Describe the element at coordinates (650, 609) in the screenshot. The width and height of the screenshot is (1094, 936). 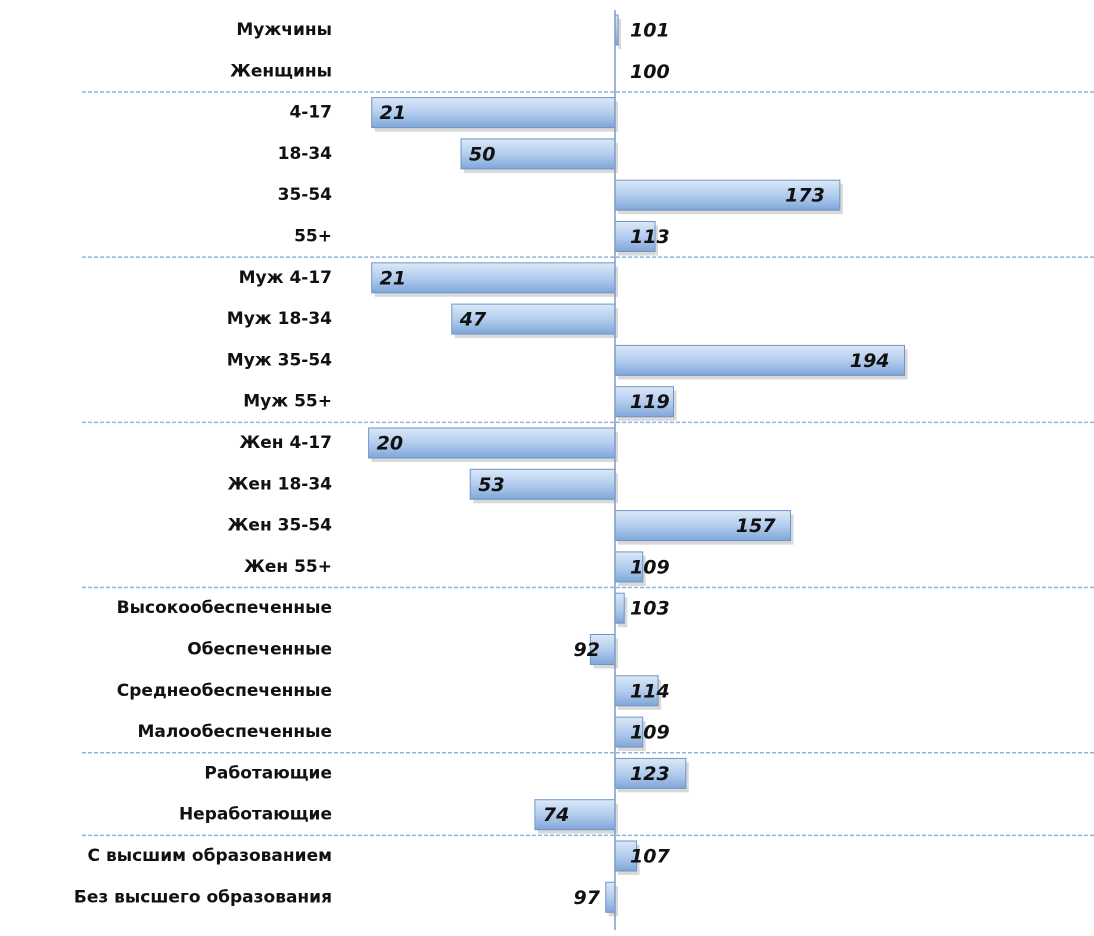
I see `value-label: 103` at that location.